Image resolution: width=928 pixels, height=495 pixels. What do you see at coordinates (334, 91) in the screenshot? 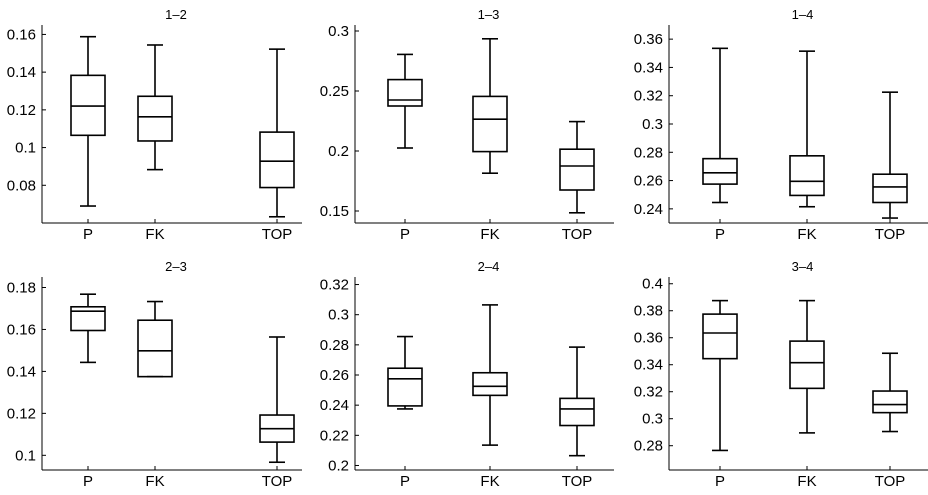
I see `y-tick-label: 0.25` at bounding box center [334, 91].